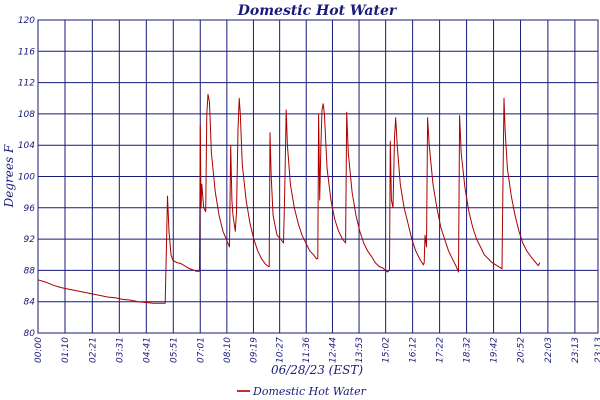  Describe the element at coordinates (495, 350) in the screenshot. I see `x-tick-label: 19:42` at that location.